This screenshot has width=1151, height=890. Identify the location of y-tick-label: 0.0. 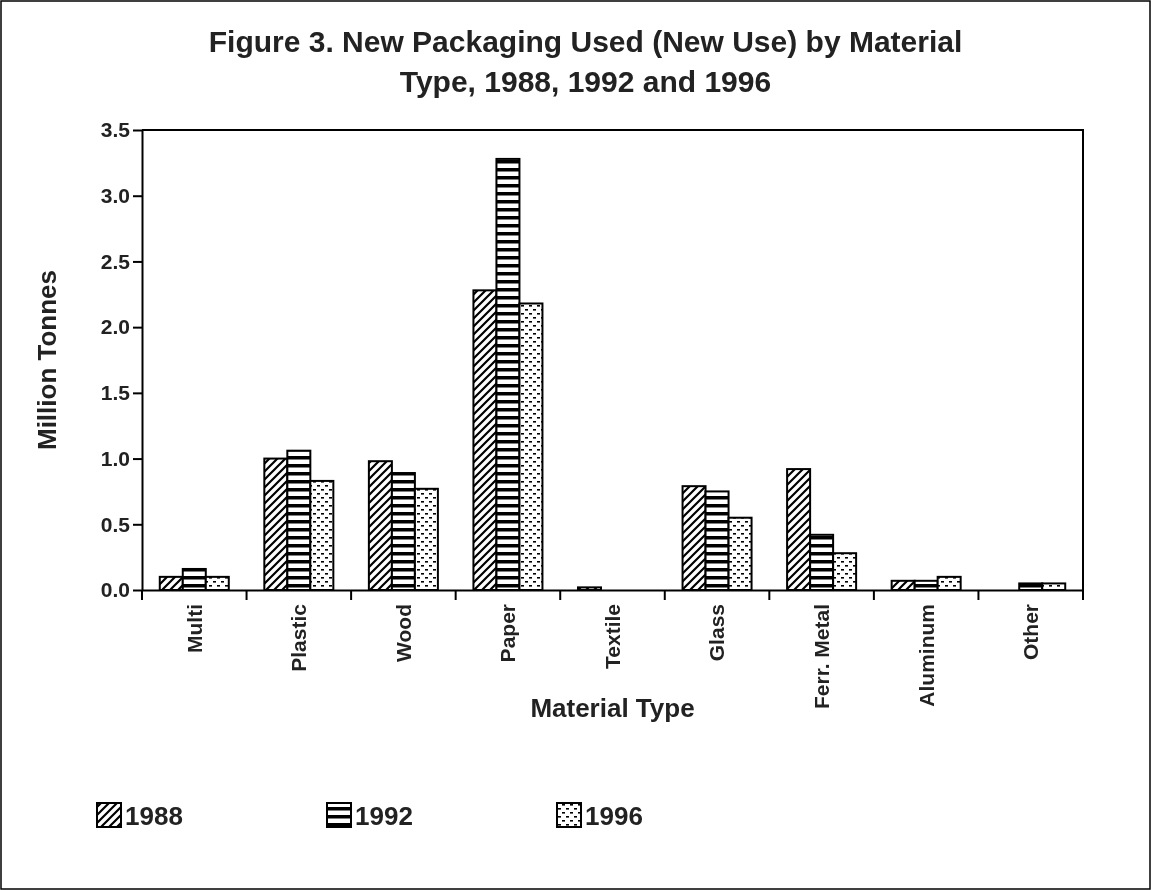
(115, 590).